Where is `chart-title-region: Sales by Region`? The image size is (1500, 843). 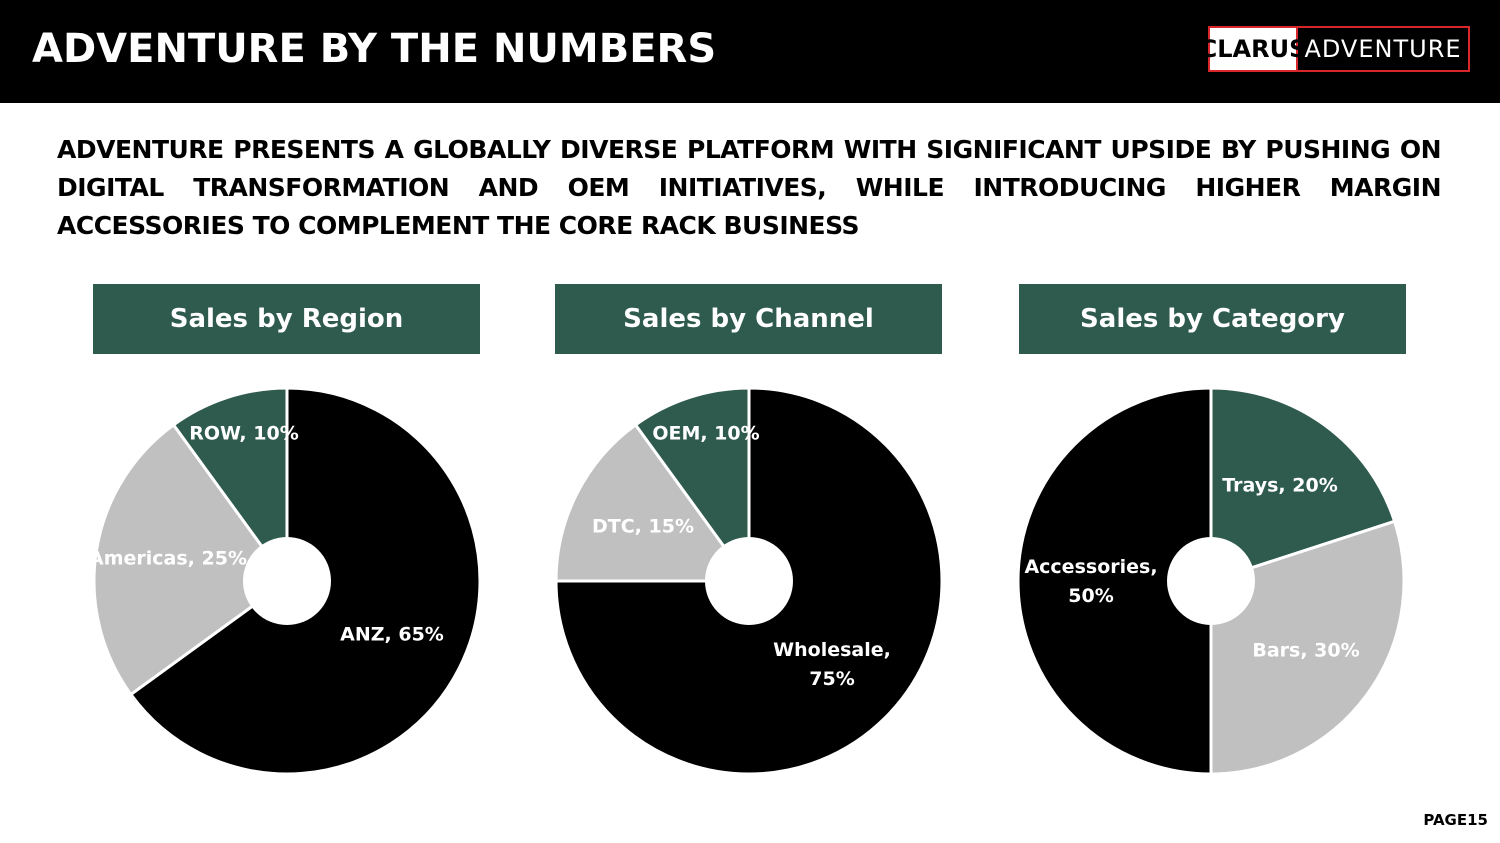 chart-title-region: Sales by Region is located at coordinates (286, 319).